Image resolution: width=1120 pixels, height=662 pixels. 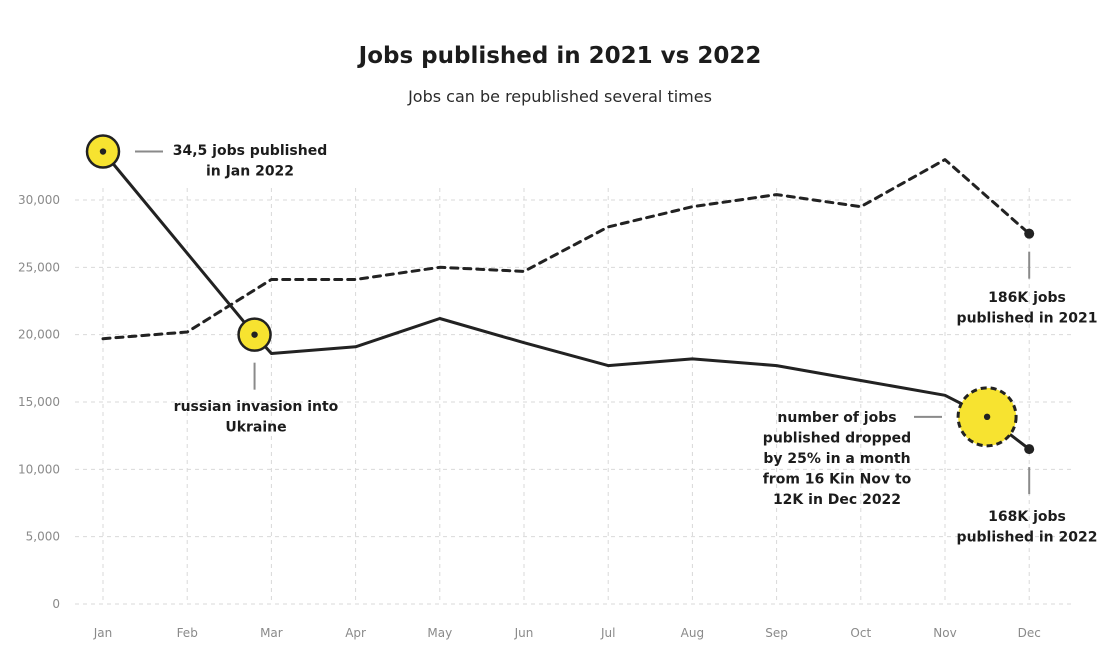 I want to click on jan-2022-annotation: 34,5 jobs published in Jan 2022, so click(x=250, y=161).